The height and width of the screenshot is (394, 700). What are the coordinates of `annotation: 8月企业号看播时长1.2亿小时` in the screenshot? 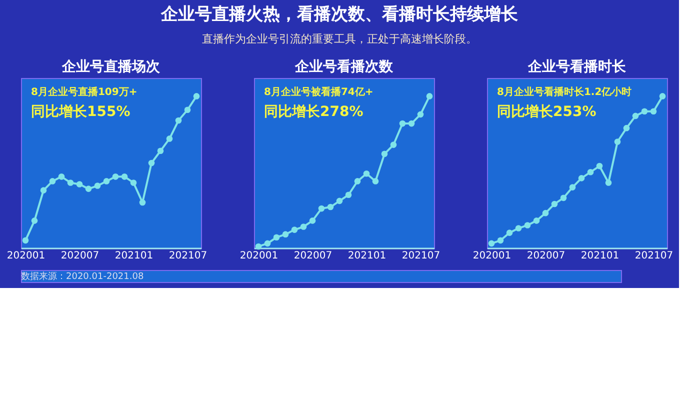 It's located at (564, 92).